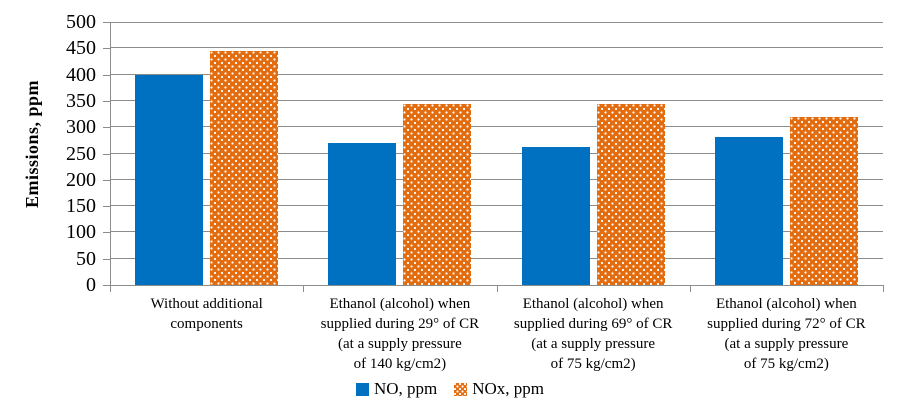 The image size is (900, 410). What do you see at coordinates (81, 232) in the screenshot?
I see `y-axis-tick-label: 100` at bounding box center [81, 232].